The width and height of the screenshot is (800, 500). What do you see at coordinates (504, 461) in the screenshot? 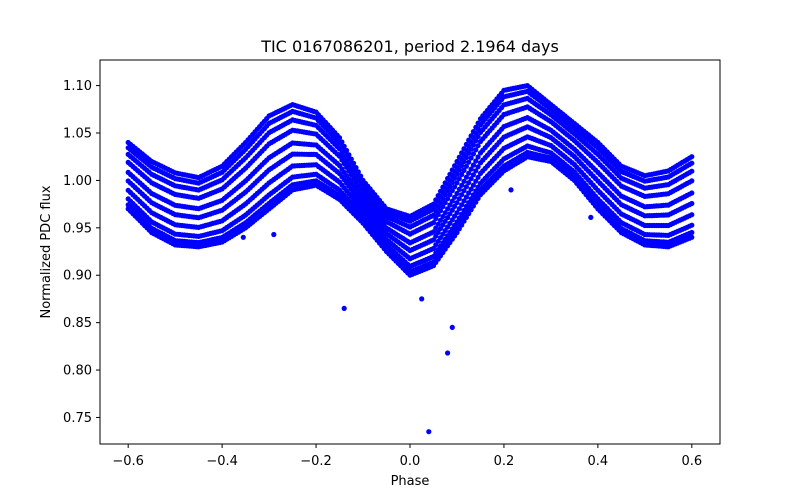
I see `x-tick-label: 0.2` at bounding box center [504, 461].